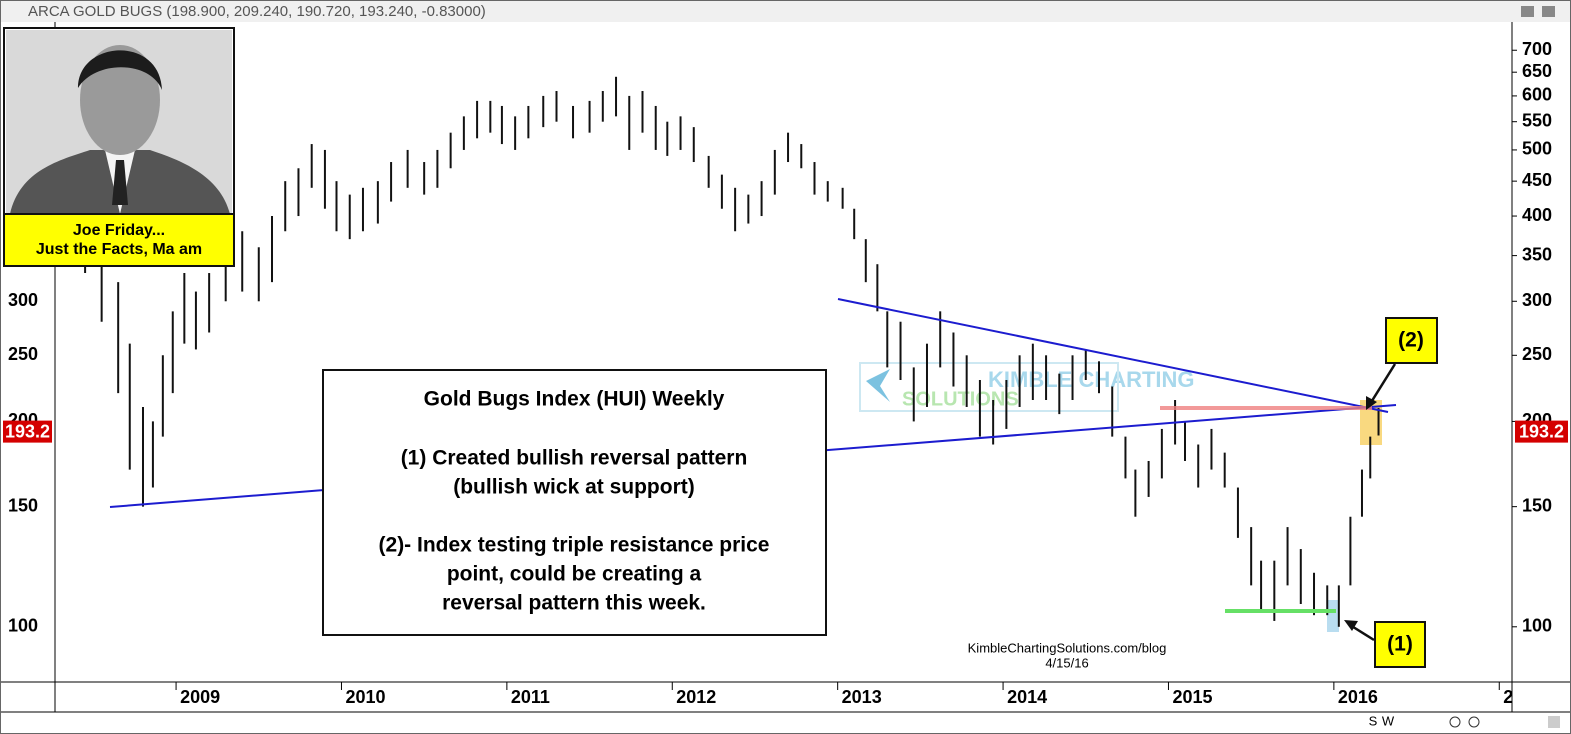 The height and width of the screenshot is (734, 1571). I want to click on date-text: 4/15/16, so click(1066, 662).